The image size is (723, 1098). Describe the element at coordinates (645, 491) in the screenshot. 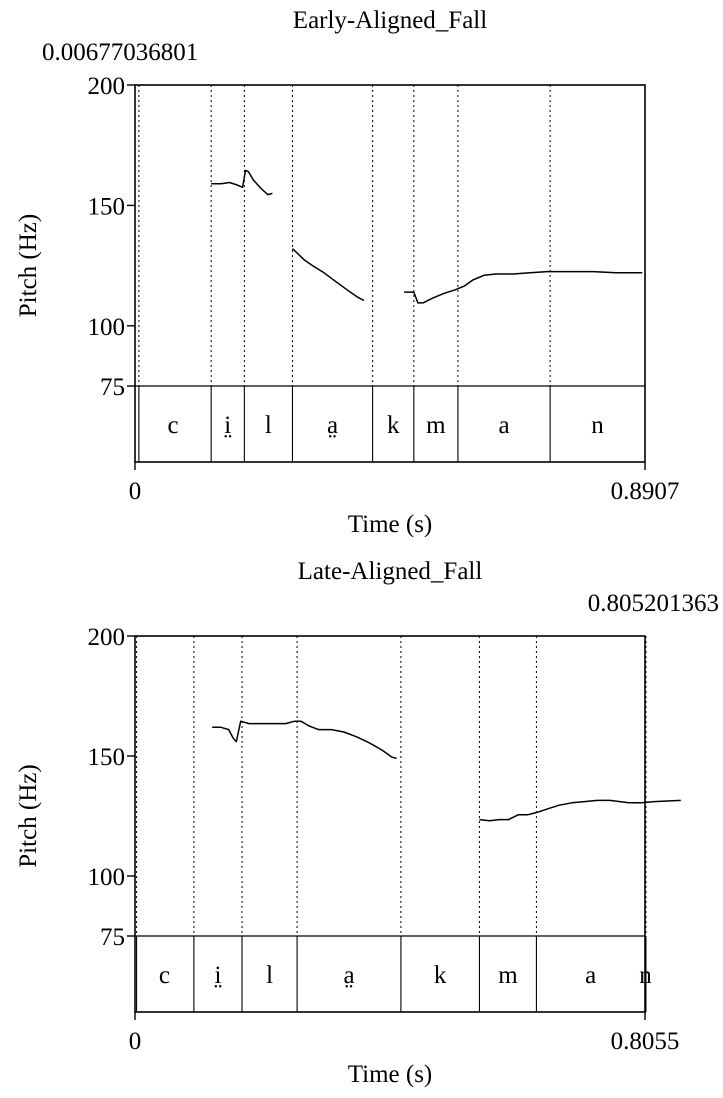

I see `x-tick-label: 0.8907` at that location.